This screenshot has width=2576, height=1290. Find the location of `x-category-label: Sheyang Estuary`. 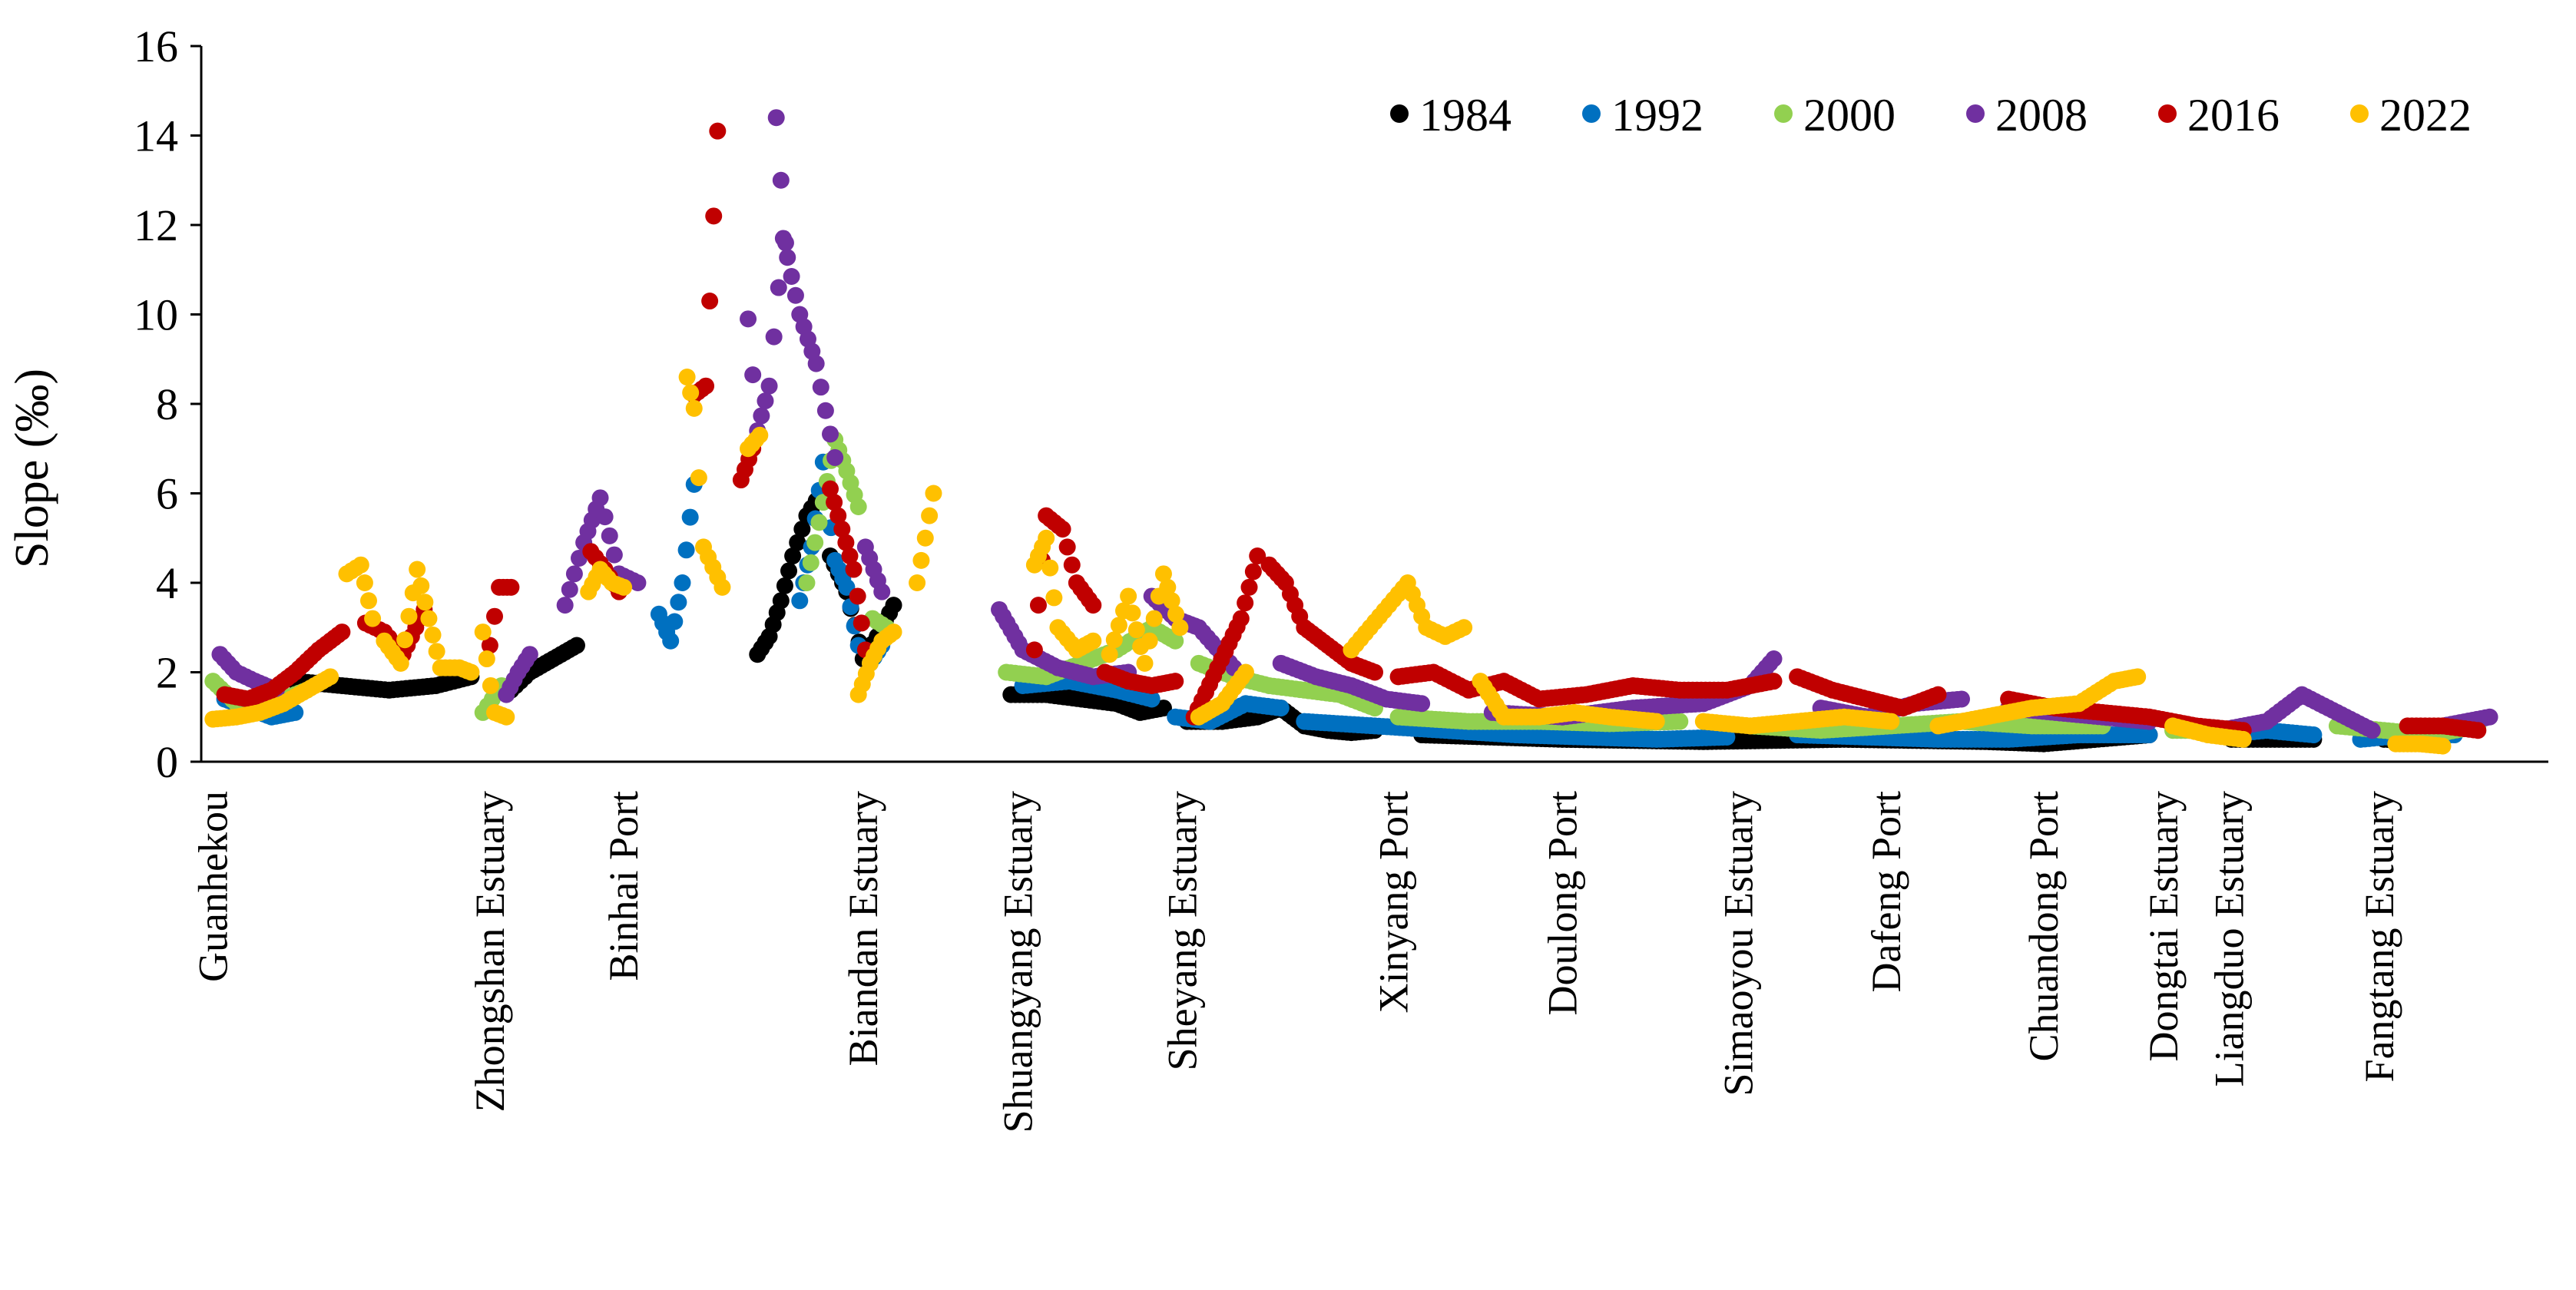

x-category-label: Sheyang Estuary is located at coordinates (1182, 931).